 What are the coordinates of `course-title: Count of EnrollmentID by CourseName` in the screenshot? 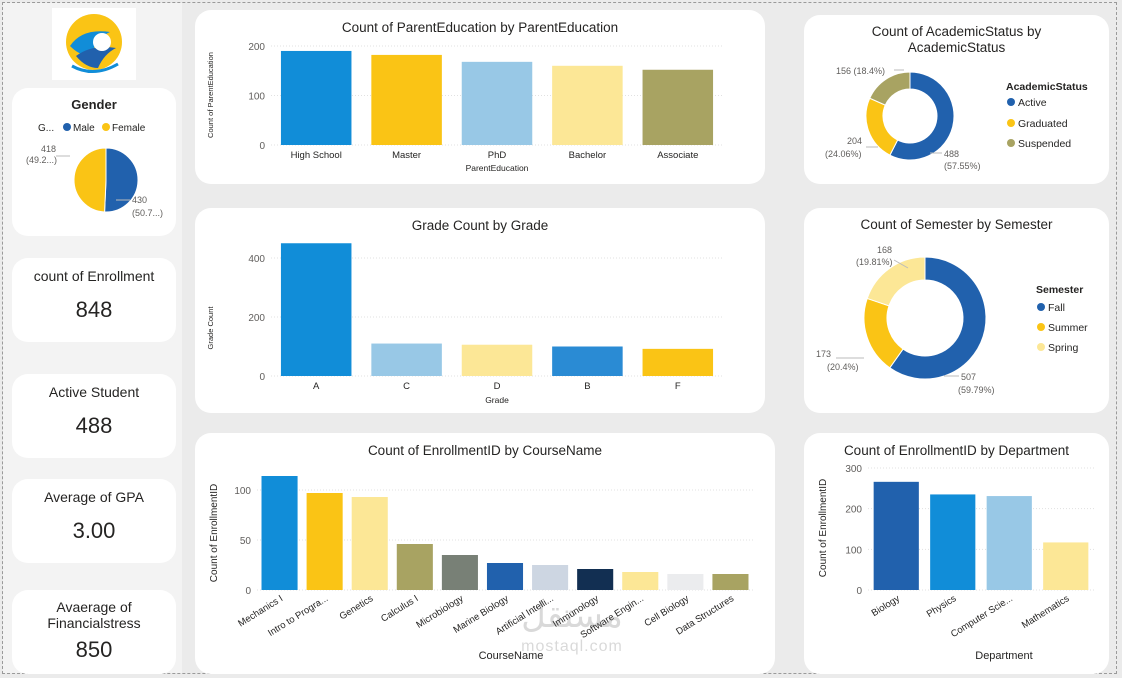 It's located at (485, 450).